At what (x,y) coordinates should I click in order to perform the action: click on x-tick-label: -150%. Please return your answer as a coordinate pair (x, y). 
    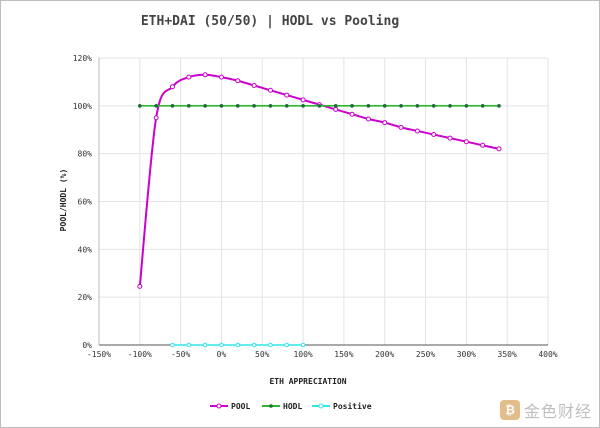
    Looking at the image, I should click on (99, 354).